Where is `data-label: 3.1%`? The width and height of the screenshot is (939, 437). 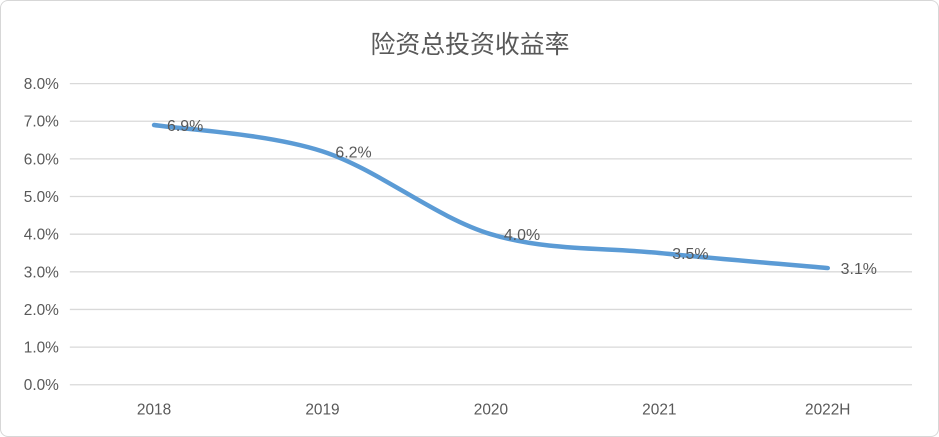 data-label: 3.1% is located at coordinates (859, 269).